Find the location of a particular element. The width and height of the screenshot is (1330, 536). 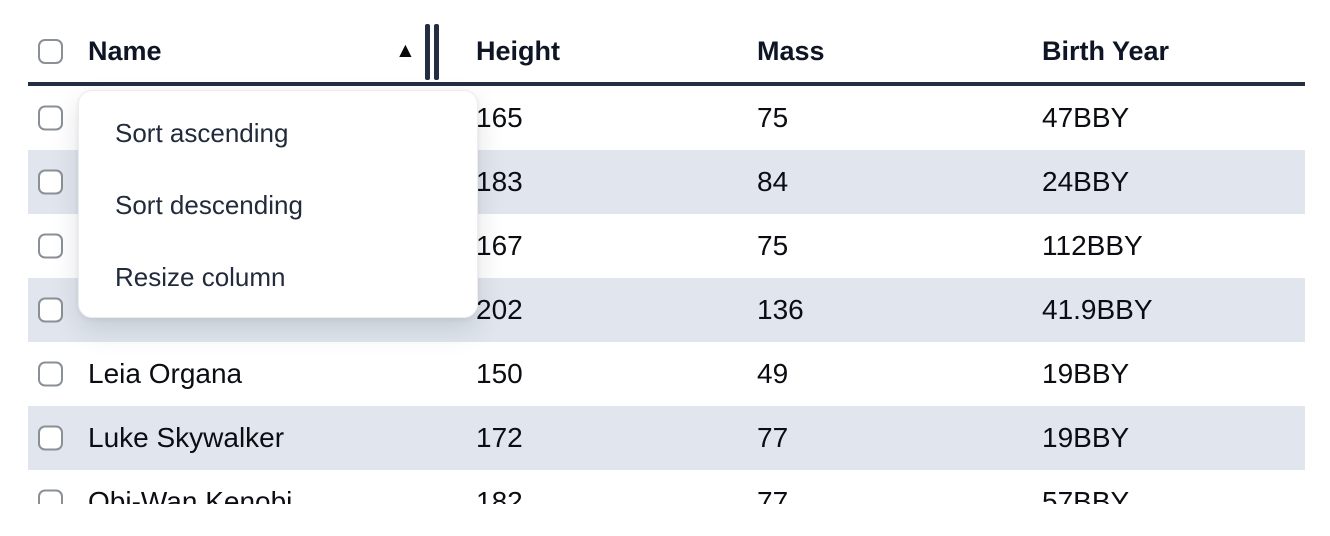

menu-item-sort-ascending: Sort ascending is located at coordinates (202, 133).